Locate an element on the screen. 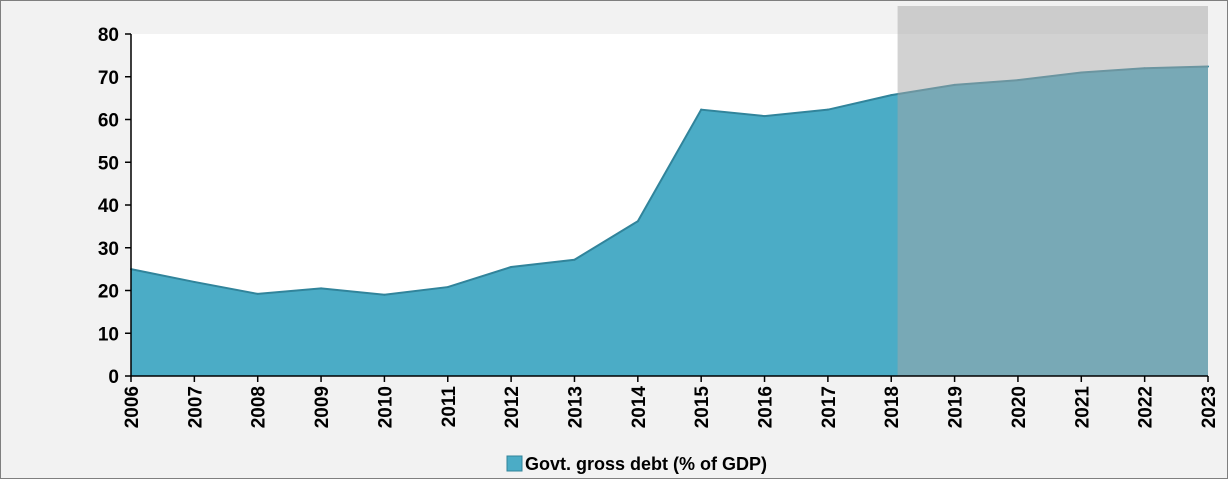 Image resolution: width=1228 pixels, height=479 pixels. x-tick-label-2006: 2006 is located at coordinates (132, 407).